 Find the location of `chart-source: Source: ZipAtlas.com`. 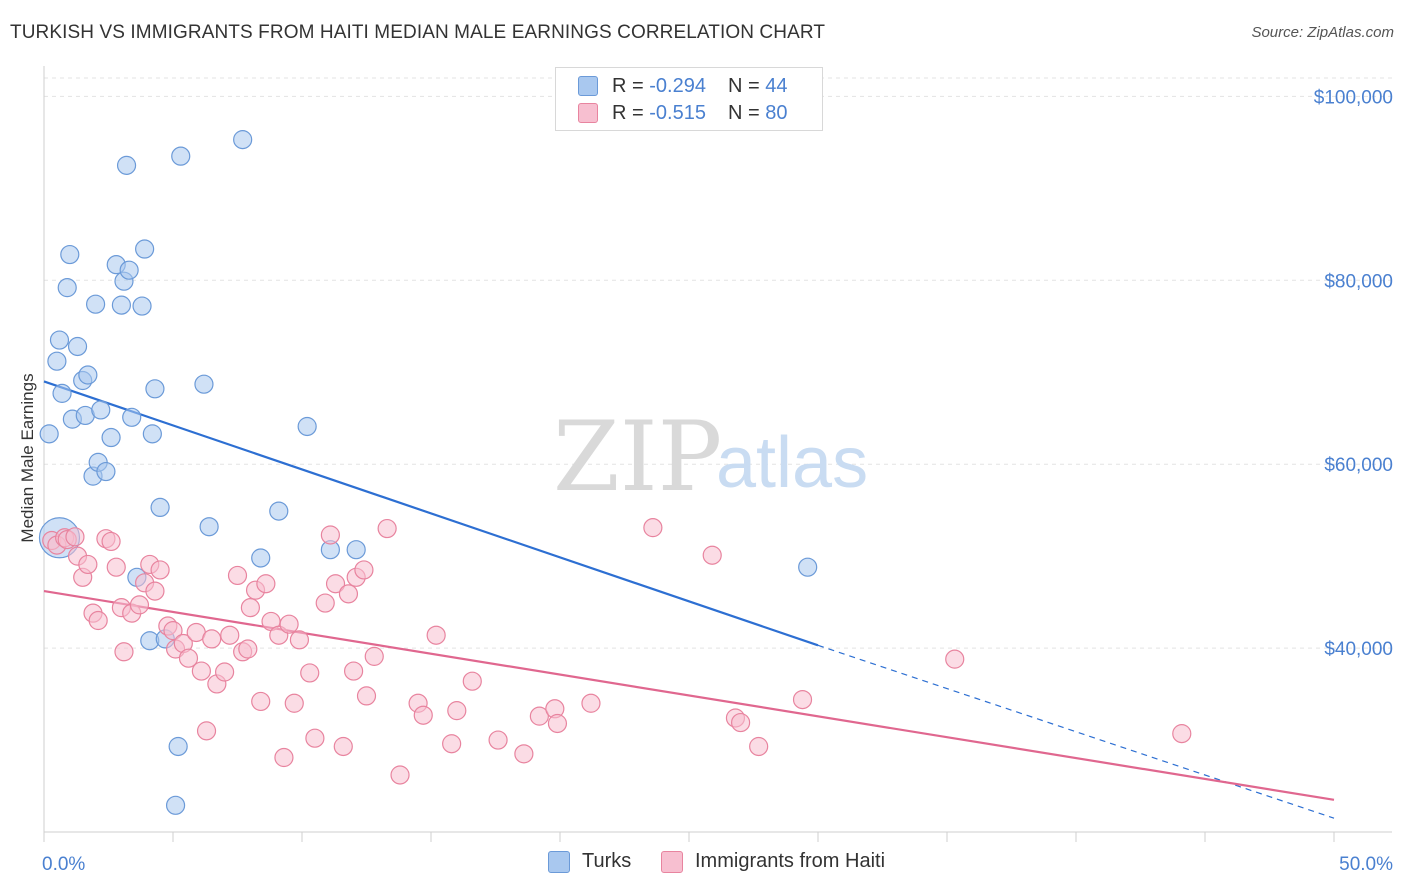

chart-source: Source: ZipAtlas.com is located at coordinates (1322, 32).